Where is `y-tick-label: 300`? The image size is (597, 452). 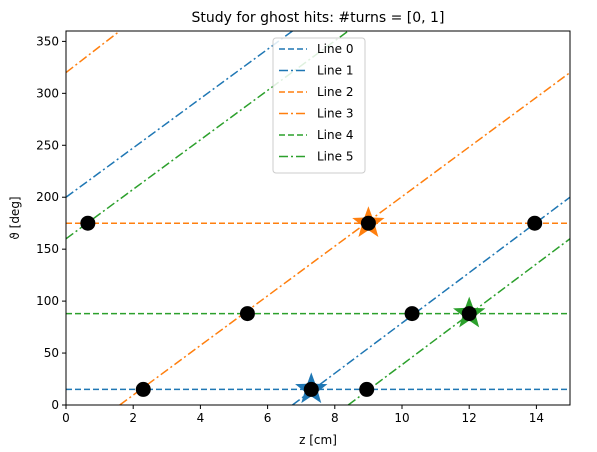 y-tick-label: 300 is located at coordinates (47, 93).